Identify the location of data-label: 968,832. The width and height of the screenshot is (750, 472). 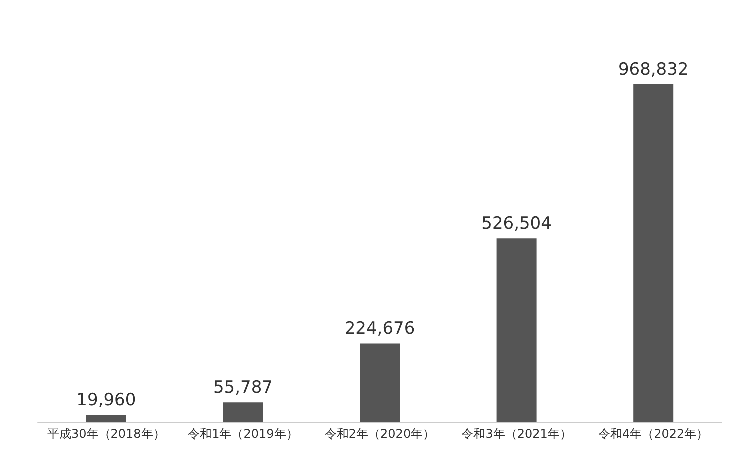
(653, 70).